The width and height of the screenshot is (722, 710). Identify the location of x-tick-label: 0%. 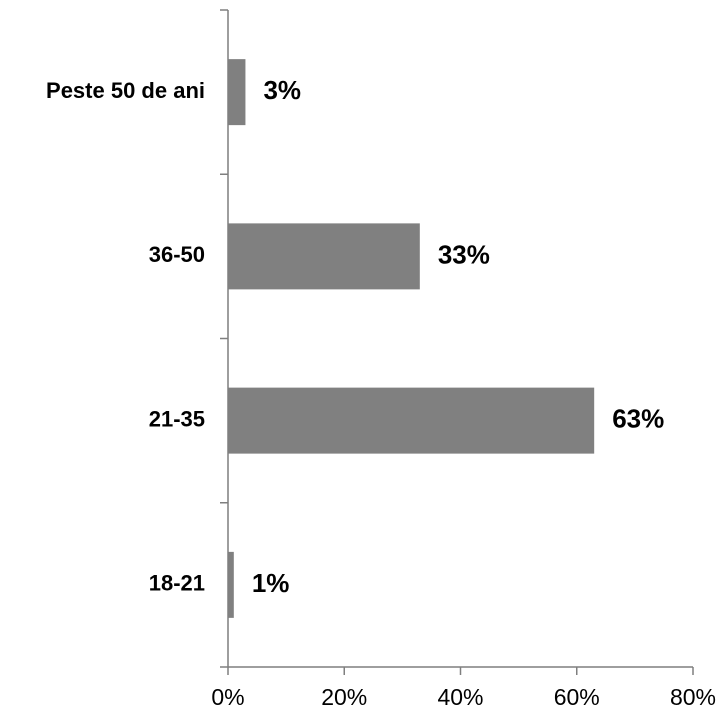
(227, 697).